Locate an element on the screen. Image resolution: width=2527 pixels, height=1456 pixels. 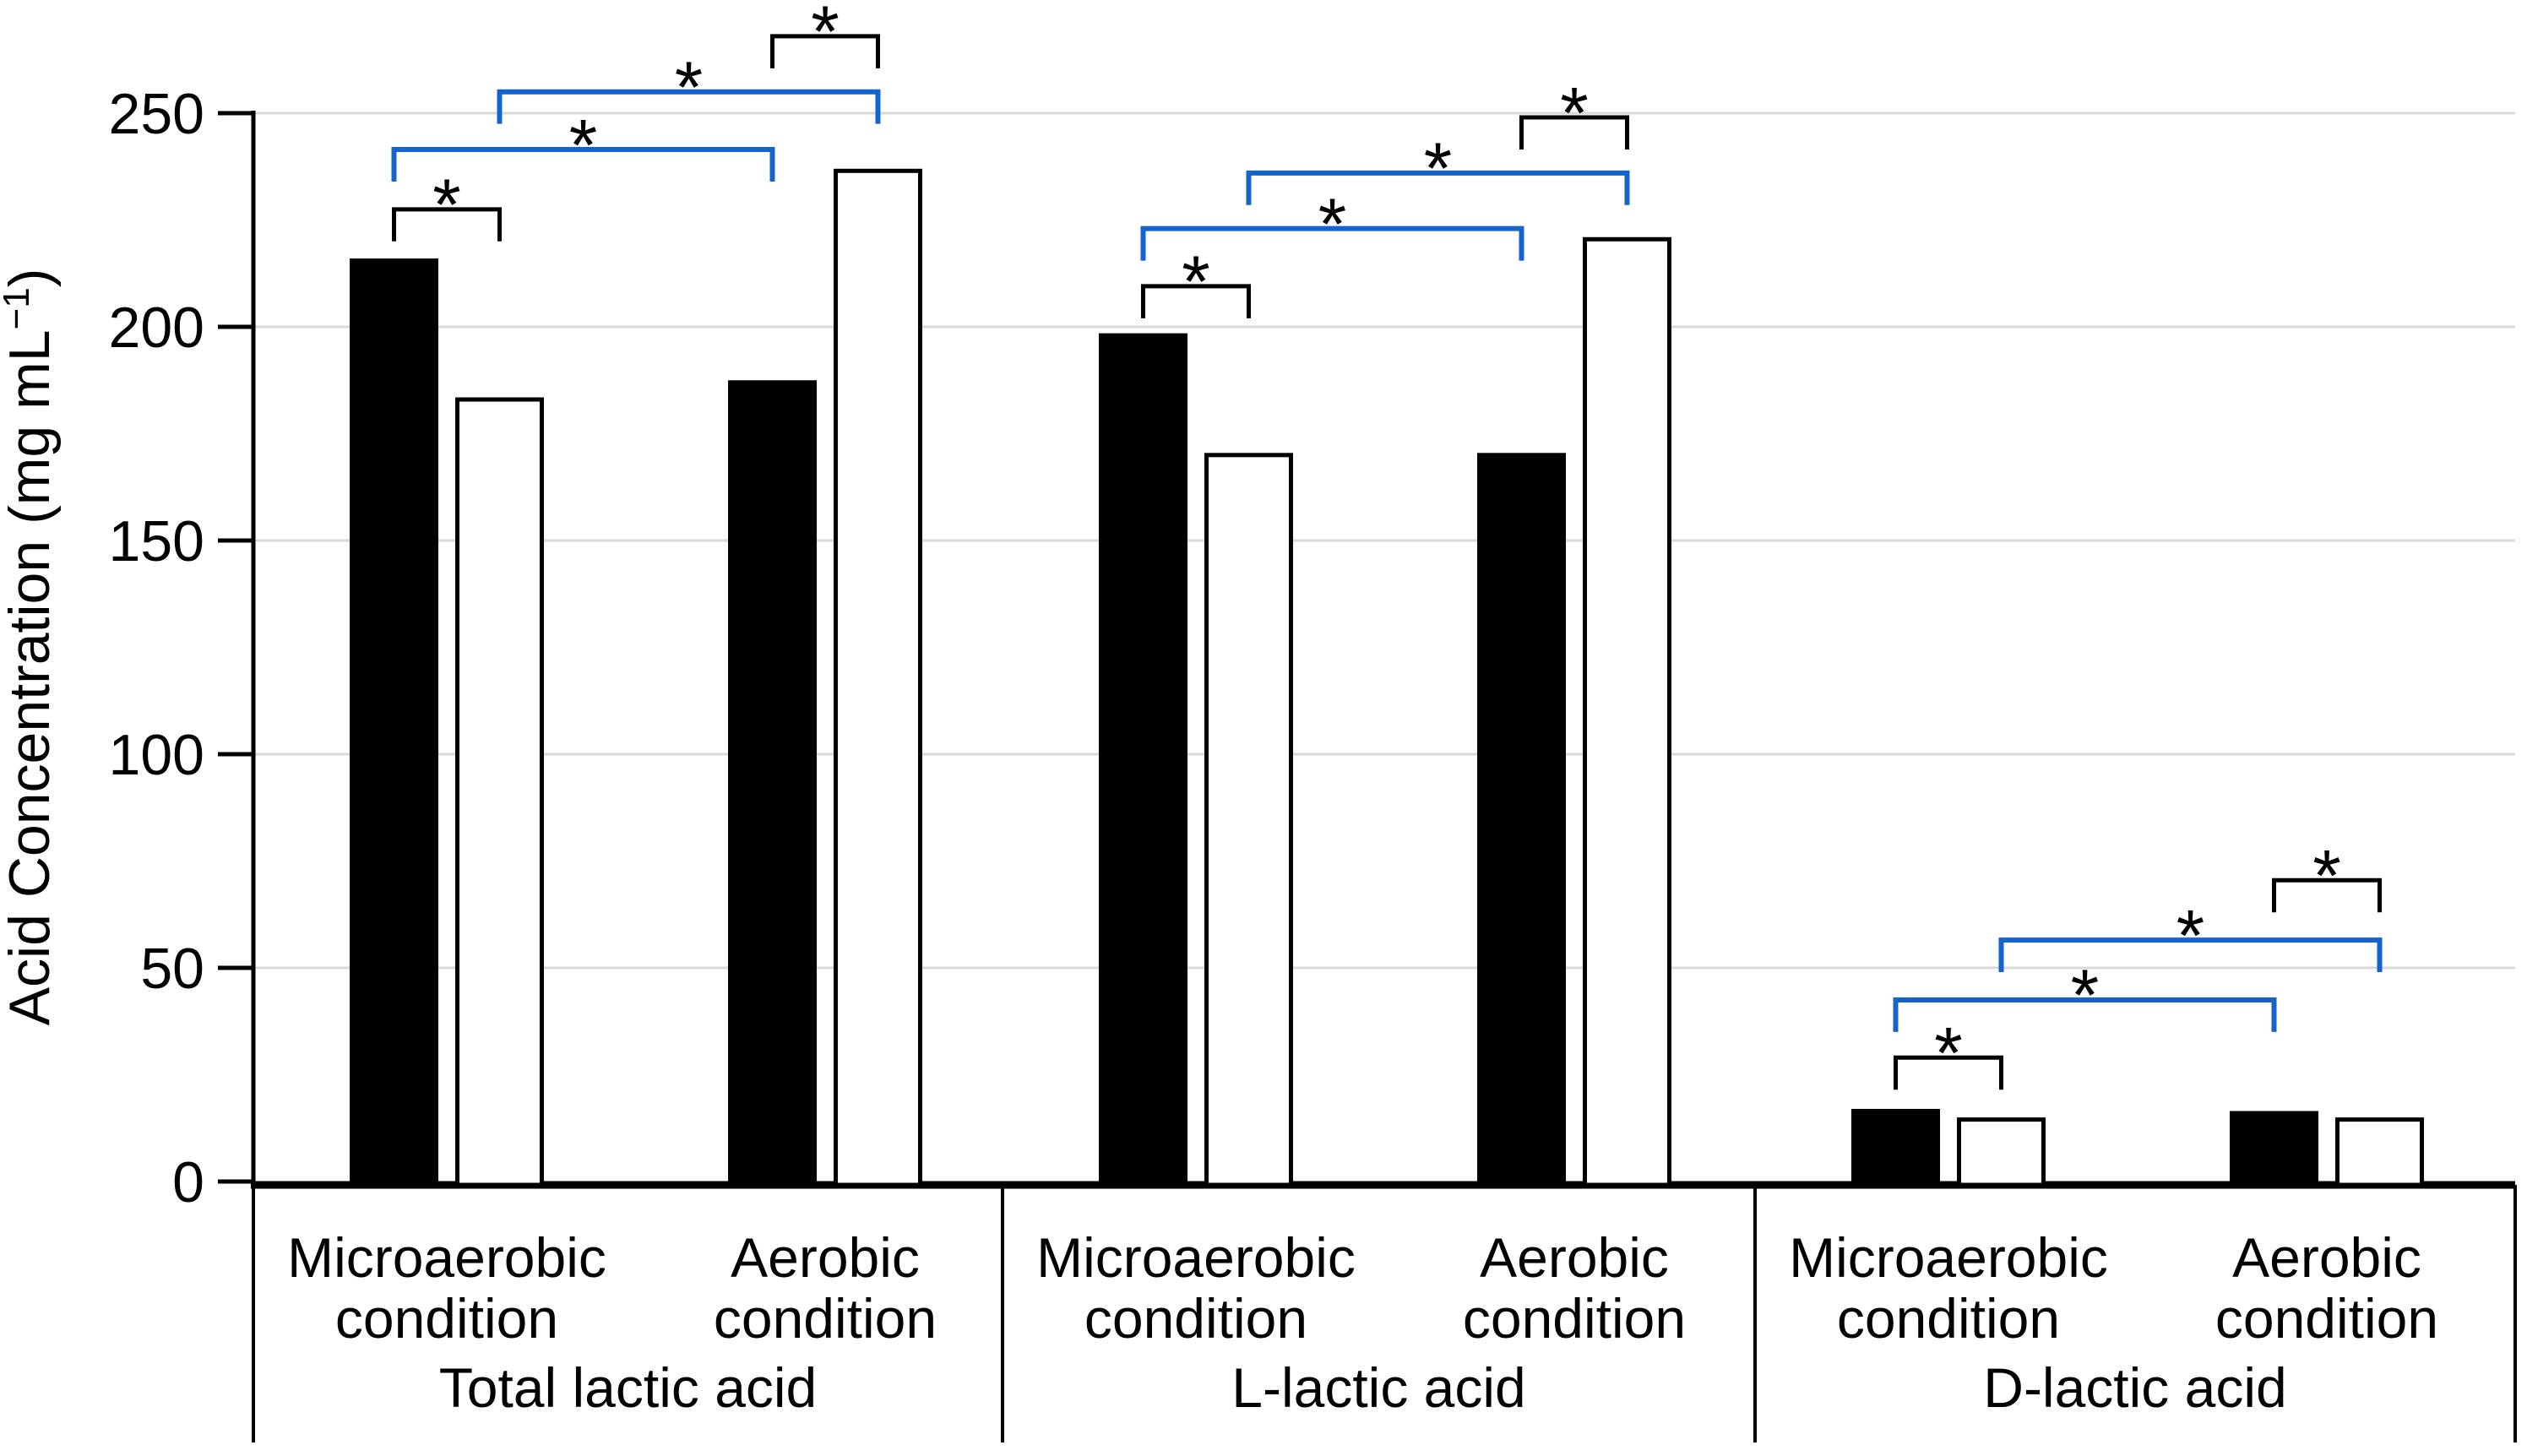
y-tick-label: 250 is located at coordinates (156, 114).